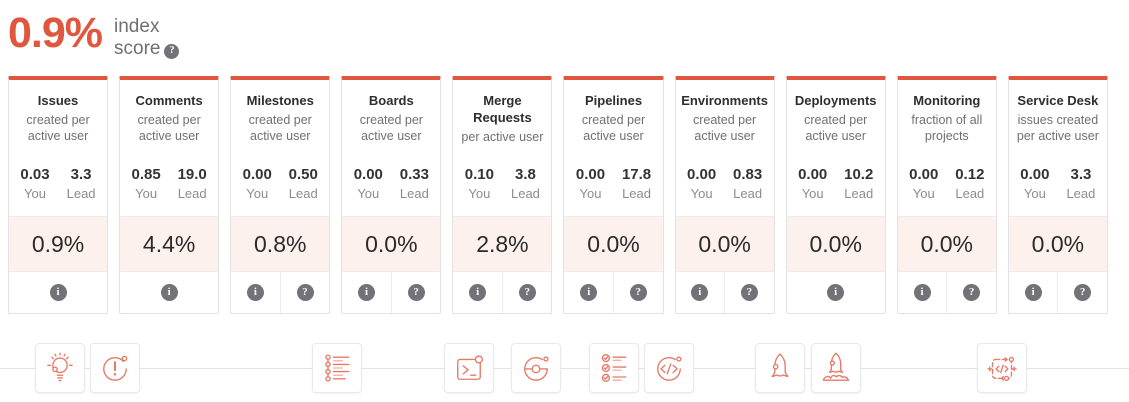 The width and height of the screenshot is (1129, 402). I want to click on usage-values: 0.00 You 10.2 Lead, so click(836, 183).